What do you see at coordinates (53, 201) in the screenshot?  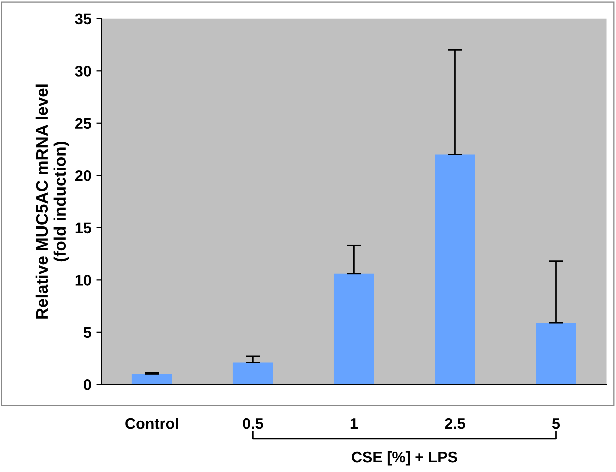 I see `y-axis-title: Relative MUC5AC mRNA level (fold induction)` at bounding box center [53, 201].